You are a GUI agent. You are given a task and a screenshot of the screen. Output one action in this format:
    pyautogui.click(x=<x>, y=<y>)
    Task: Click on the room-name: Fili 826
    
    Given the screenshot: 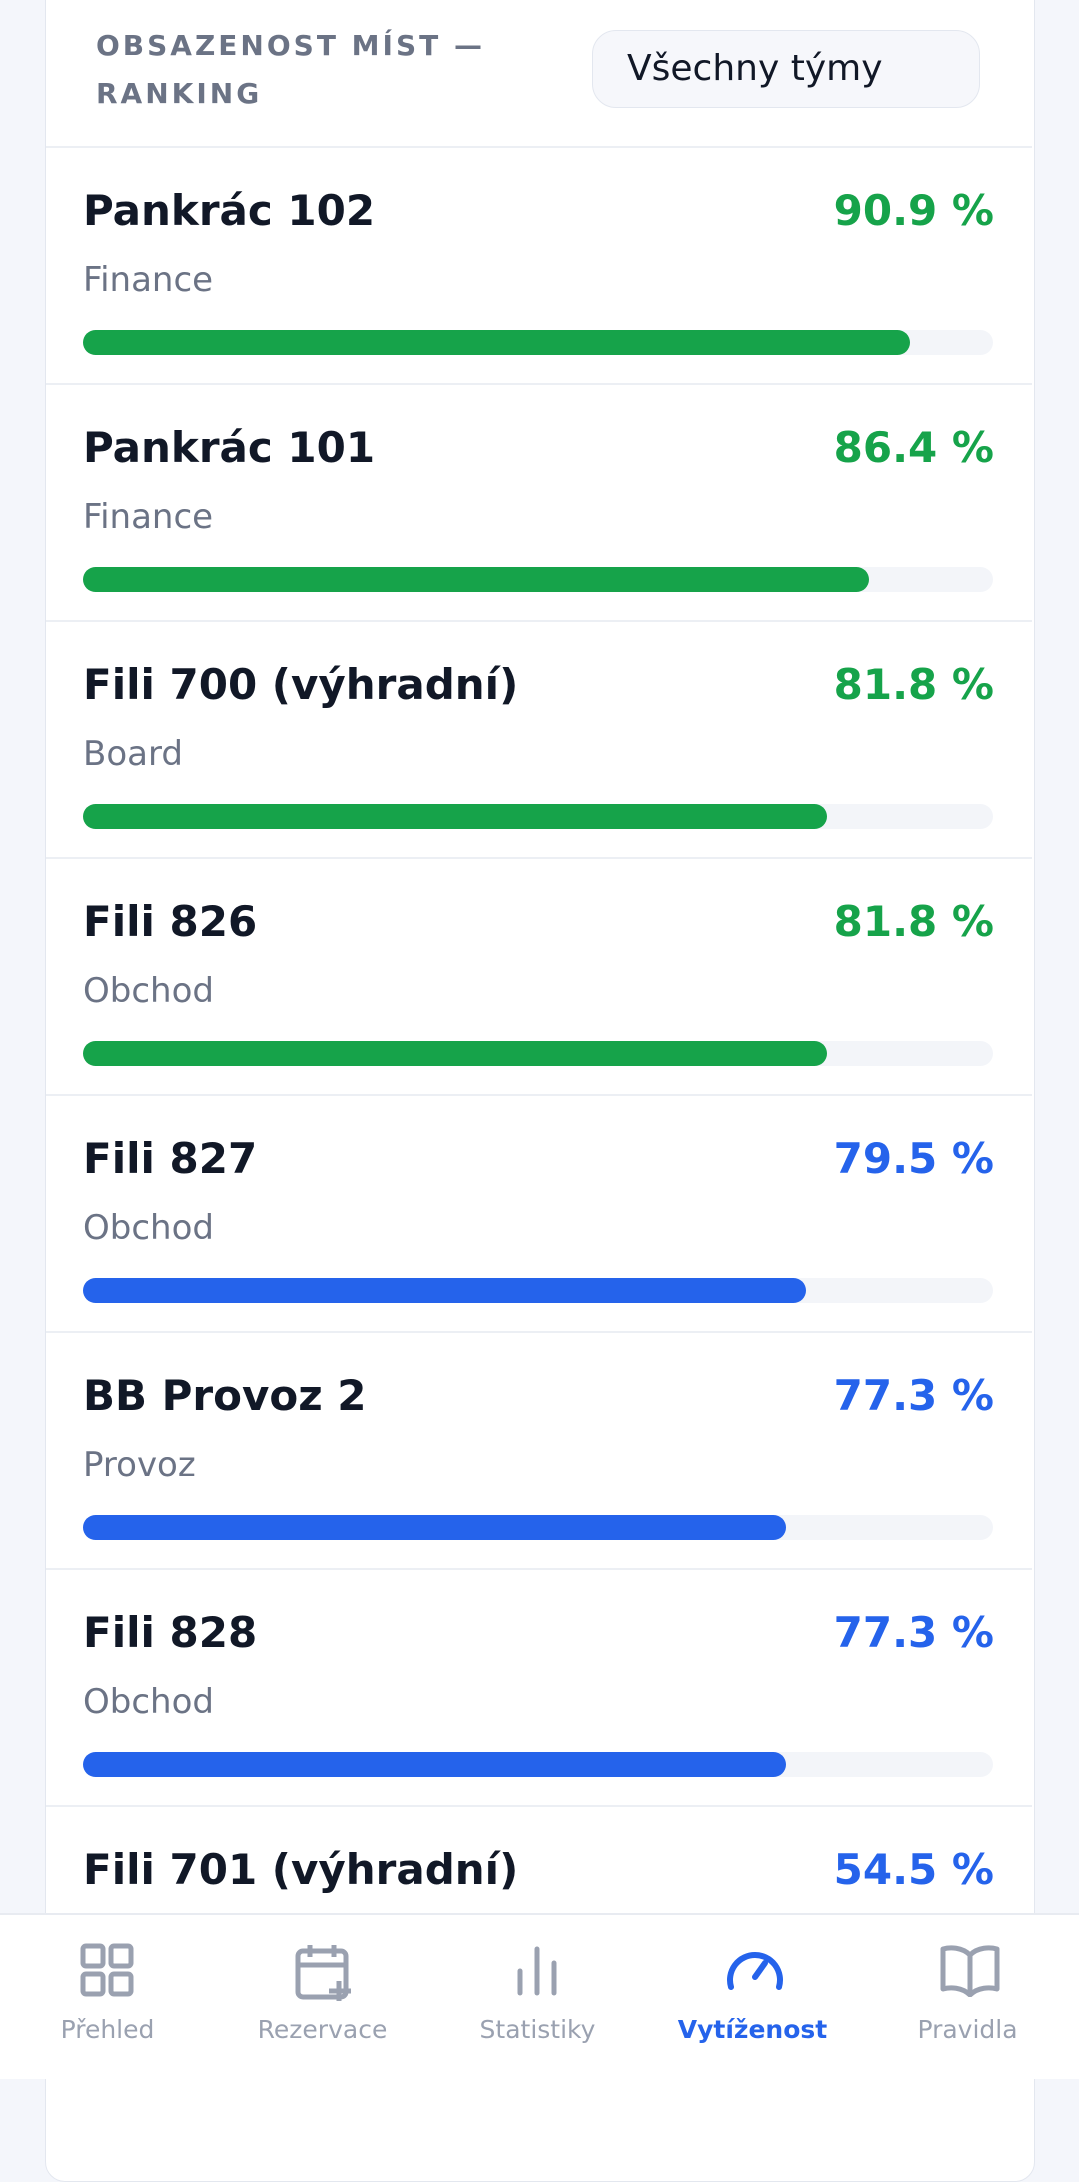 What is the action you would take?
    pyautogui.click(x=170, y=921)
    